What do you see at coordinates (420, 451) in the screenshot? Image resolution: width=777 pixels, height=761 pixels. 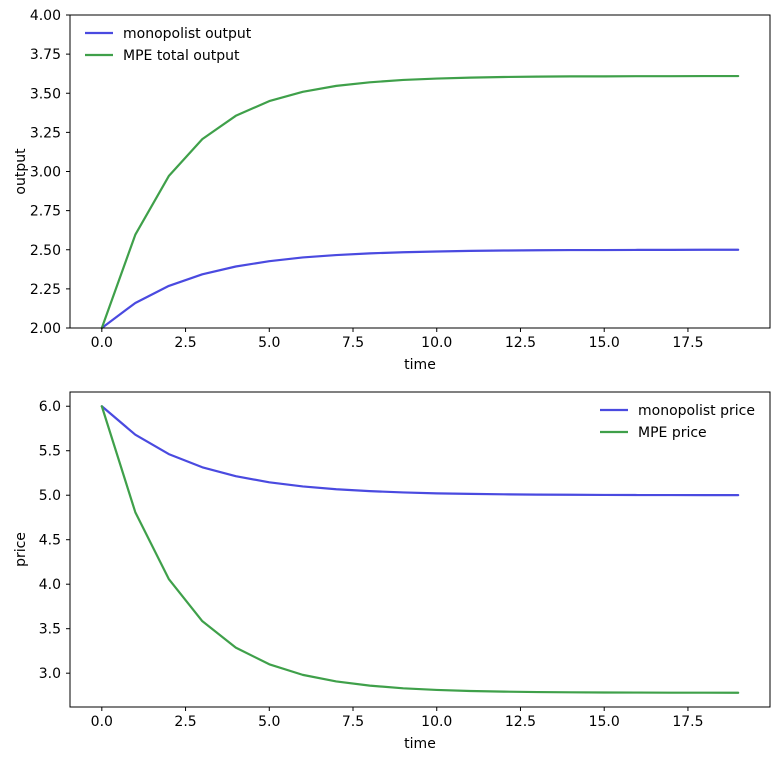 I see `series-line-monopolist-price` at bounding box center [420, 451].